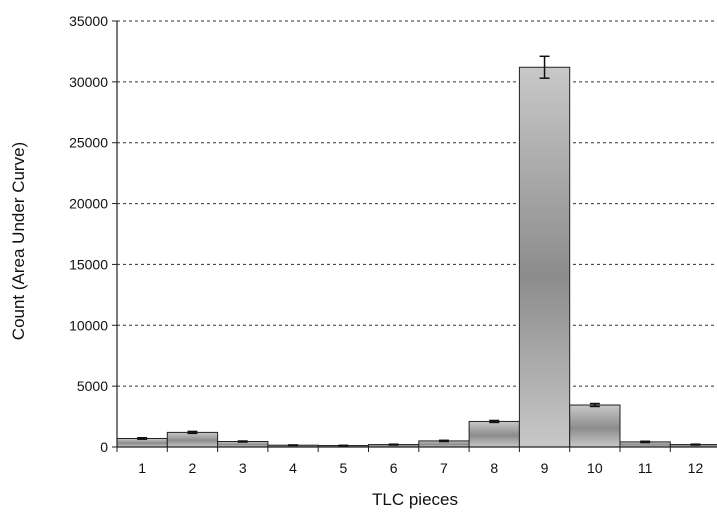  What do you see at coordinates (193, 468) in the screenshot?
I see `x-tick-label: 2` at bounding box center [193, 468].